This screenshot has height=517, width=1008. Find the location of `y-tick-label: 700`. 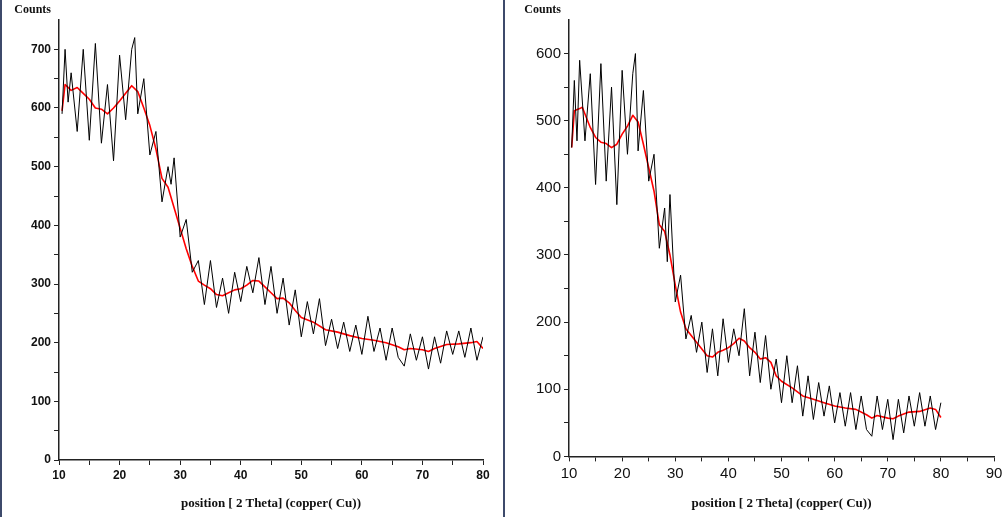

y-tick-label: 700 is located at coordinates (41, 48).